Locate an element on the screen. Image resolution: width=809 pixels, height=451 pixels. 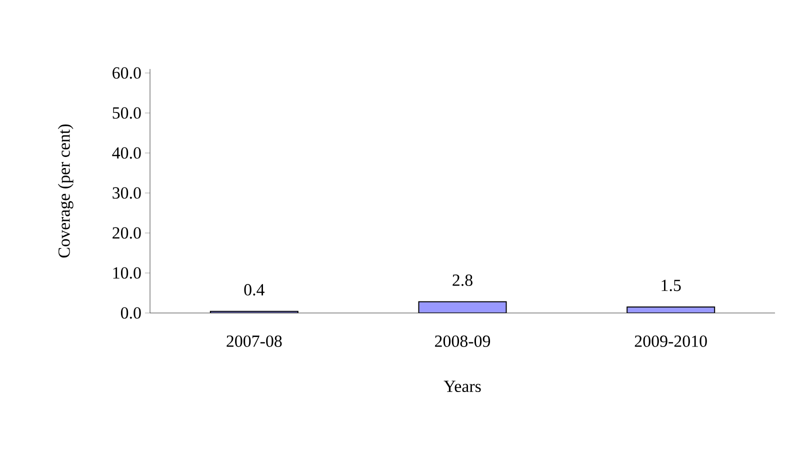
data-label: 1.5 is located at coordinates (671, 286).